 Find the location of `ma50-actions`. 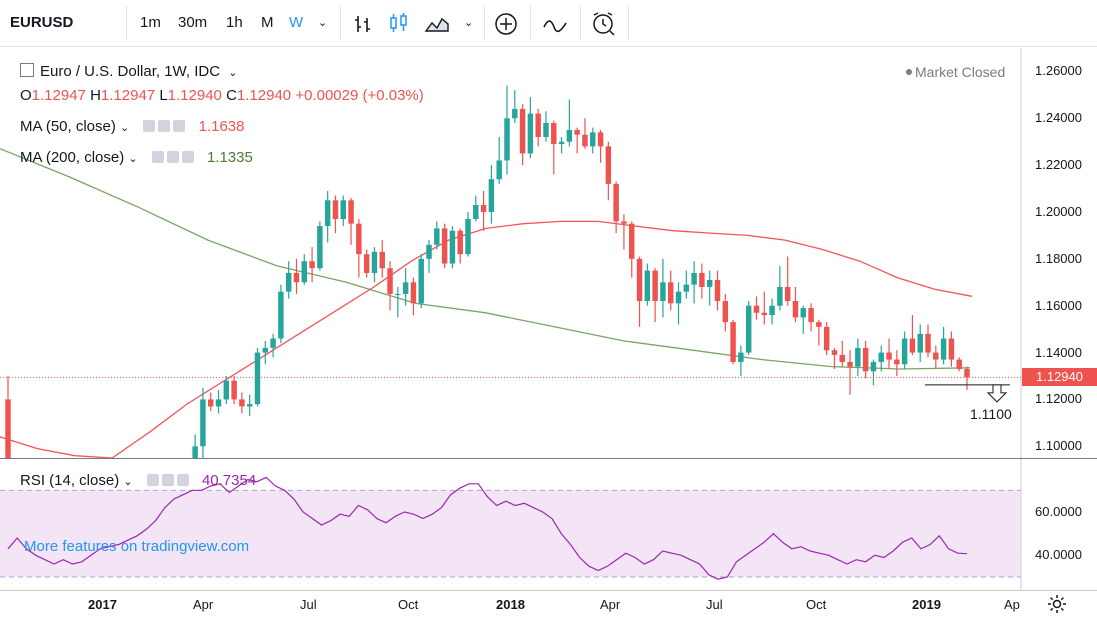

ma50-actions is located at coordinates (165, 126).